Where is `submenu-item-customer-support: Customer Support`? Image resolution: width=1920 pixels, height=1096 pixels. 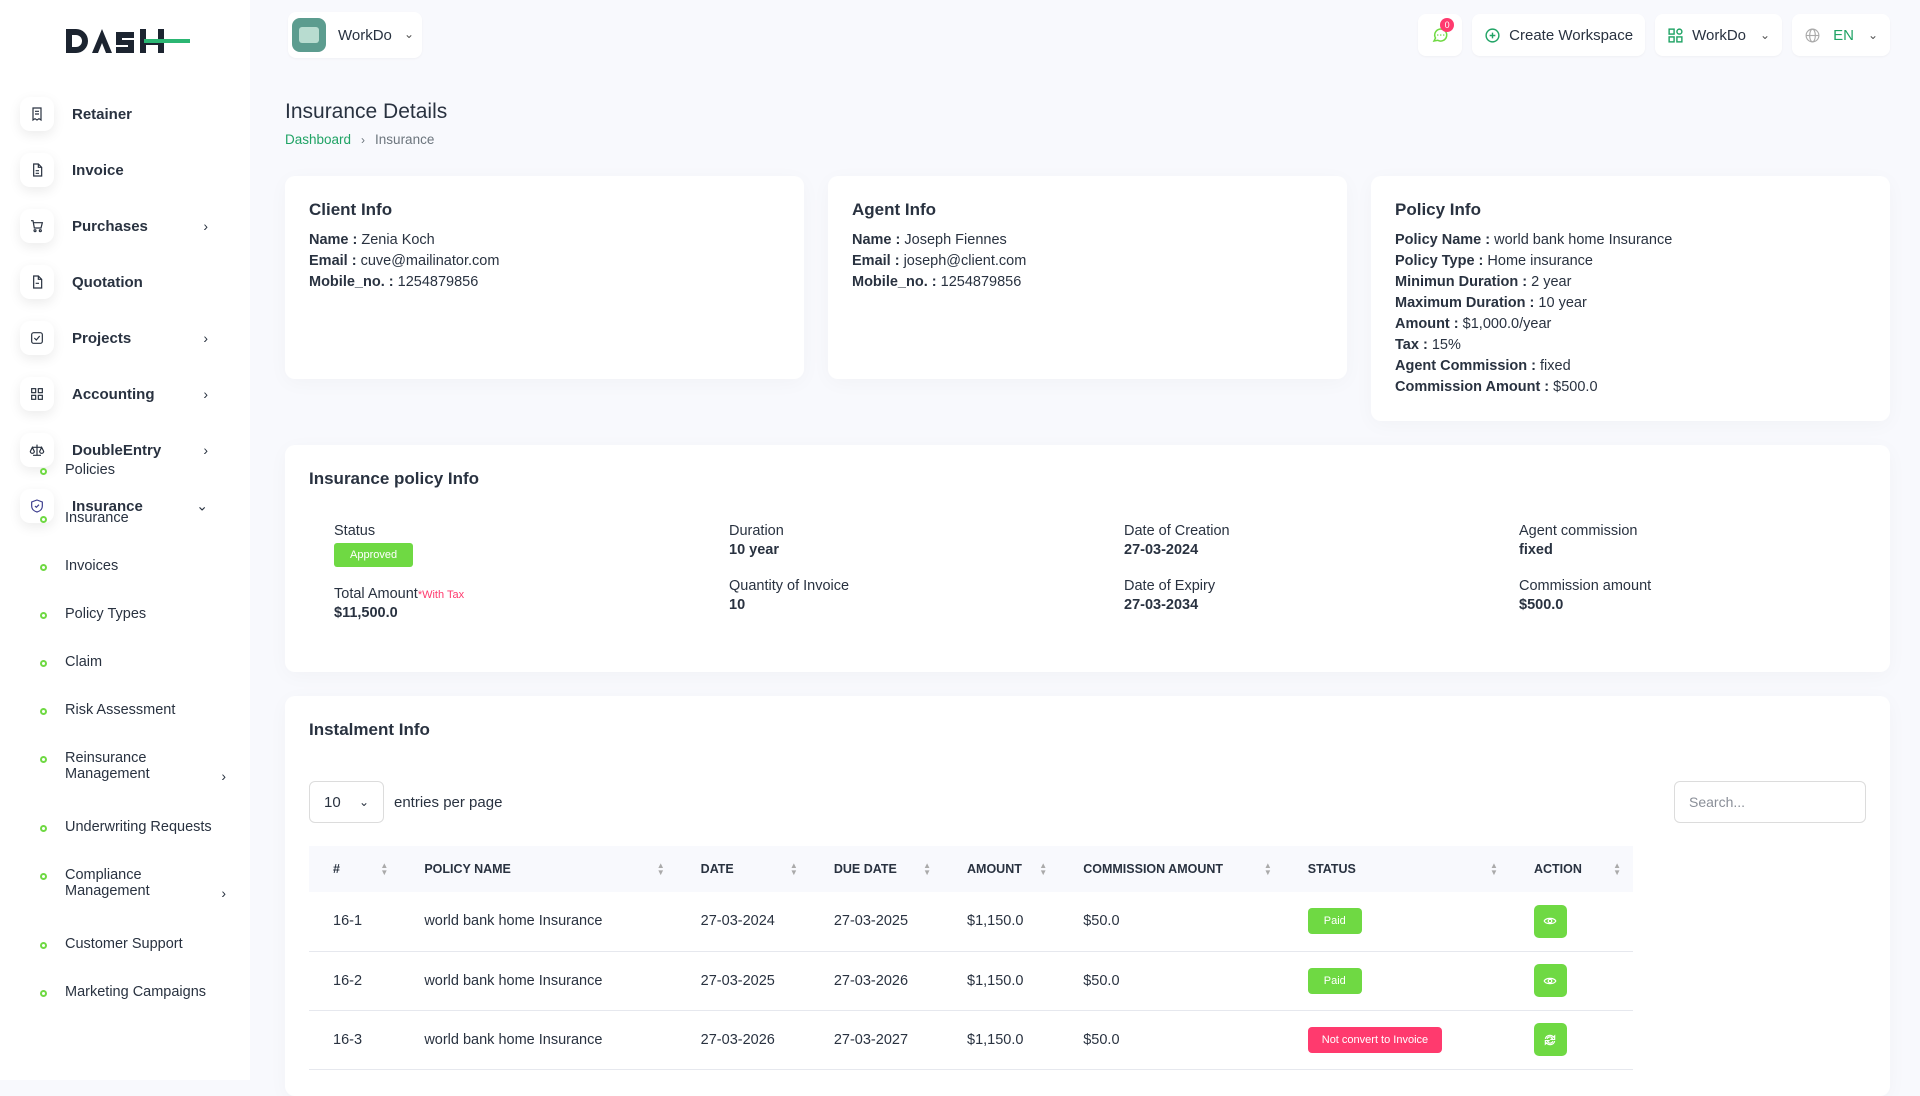
submenu-item-customer-support: Customer Support is located at coordinates (131, 944).